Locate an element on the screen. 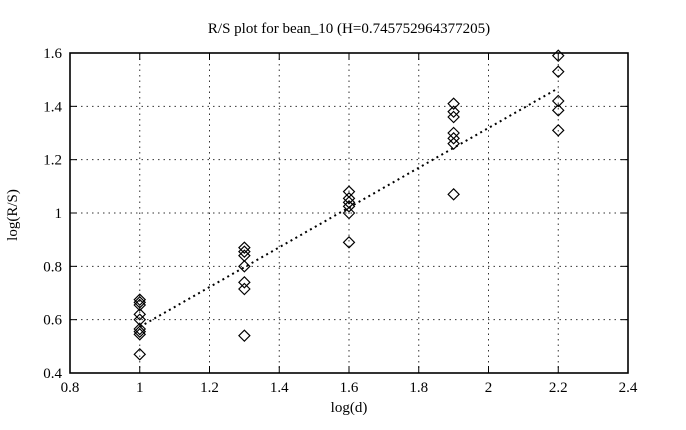 This screenshot has height=430, width=686. x-tick-label: 2.4 is located at coordinates (628, 388).